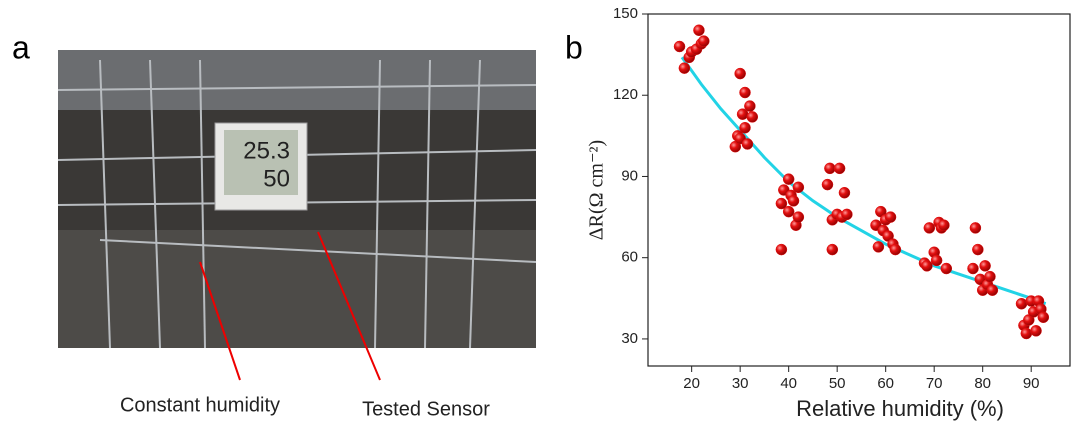  I want to click on x-tick-label: 80, so click(982, 383).